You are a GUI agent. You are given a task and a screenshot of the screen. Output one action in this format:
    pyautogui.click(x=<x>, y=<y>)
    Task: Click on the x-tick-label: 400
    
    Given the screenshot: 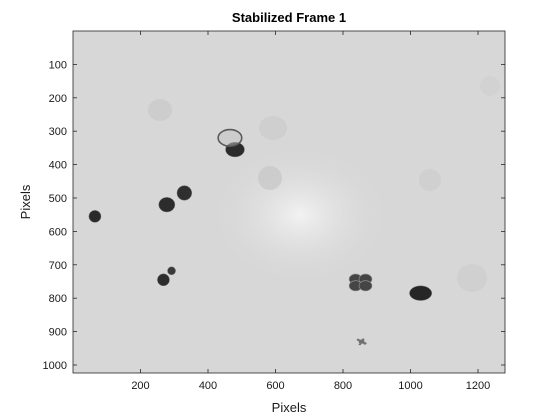 What is the action you would take?
    pyautogui.click(x=208, y=386)
    